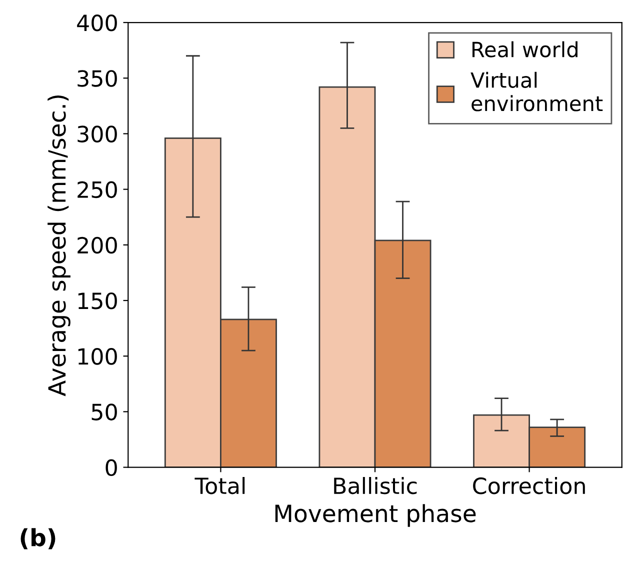 Image resolution: width=625 pixels, height=563 pixels. What do you see at coordinates (97, 78) in the screenshot?
I see `y-tick-label: 350` at bounding box center [97, 78].